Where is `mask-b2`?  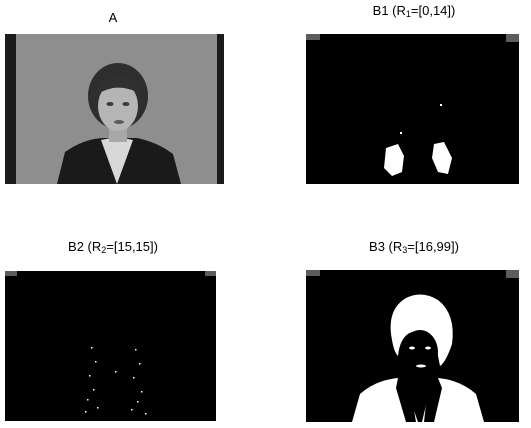 mask-b2 is located at coordinates (110, 346).